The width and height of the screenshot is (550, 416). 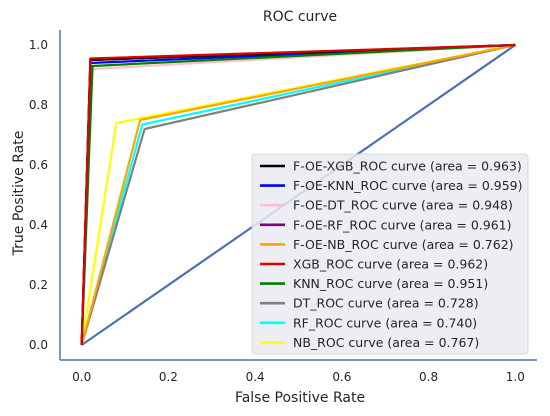 What do you see at coordinates (515, 377) in the screenshot?
I see `x-tick-label: 1.0` at bounding box center [515, 377].